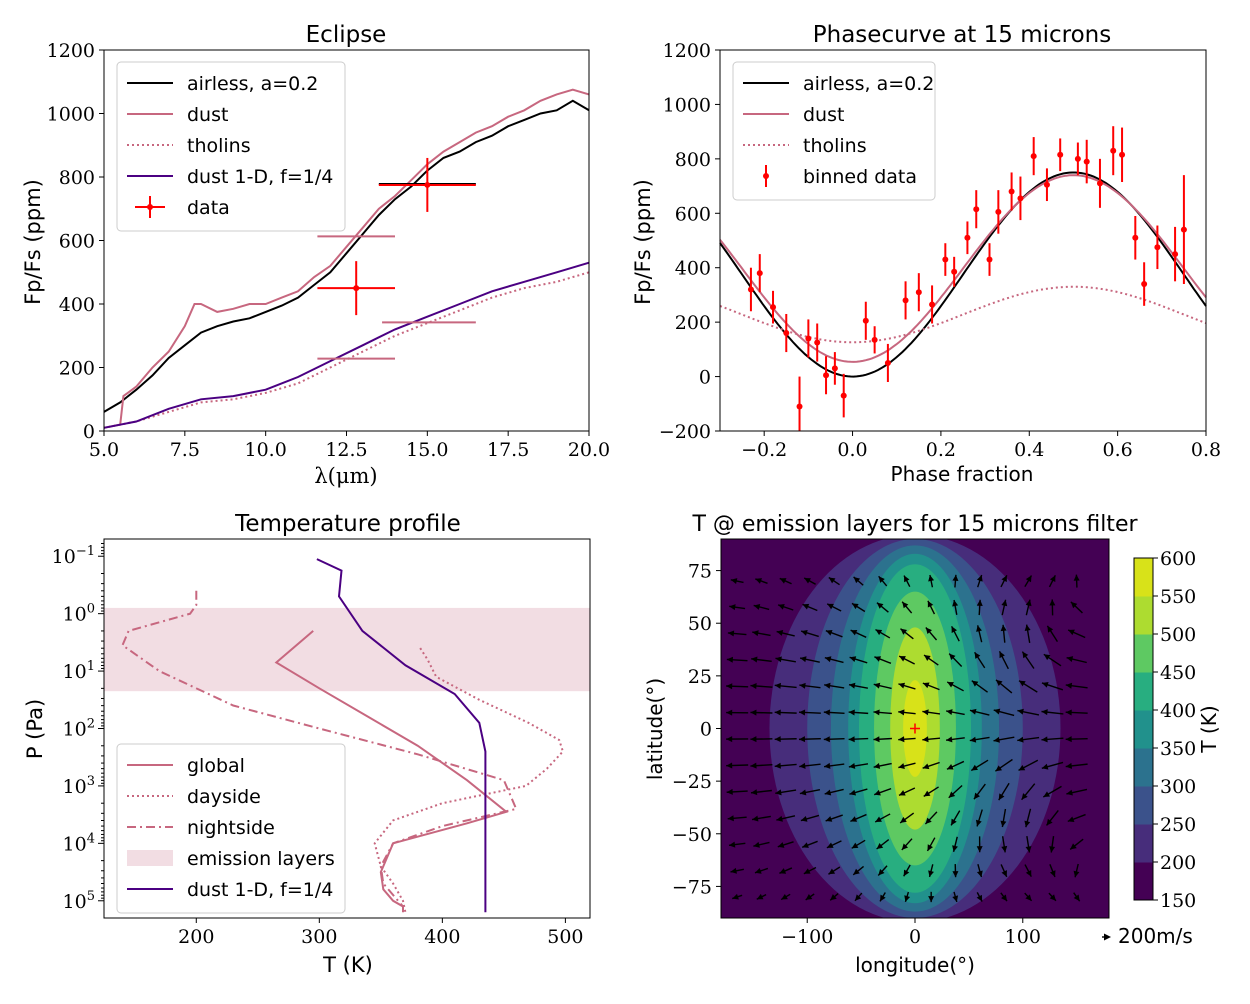 The width and height of the screenshot is (1250, 1004). I want to click on temperature-ytick-label: 10², so click(79, 729).